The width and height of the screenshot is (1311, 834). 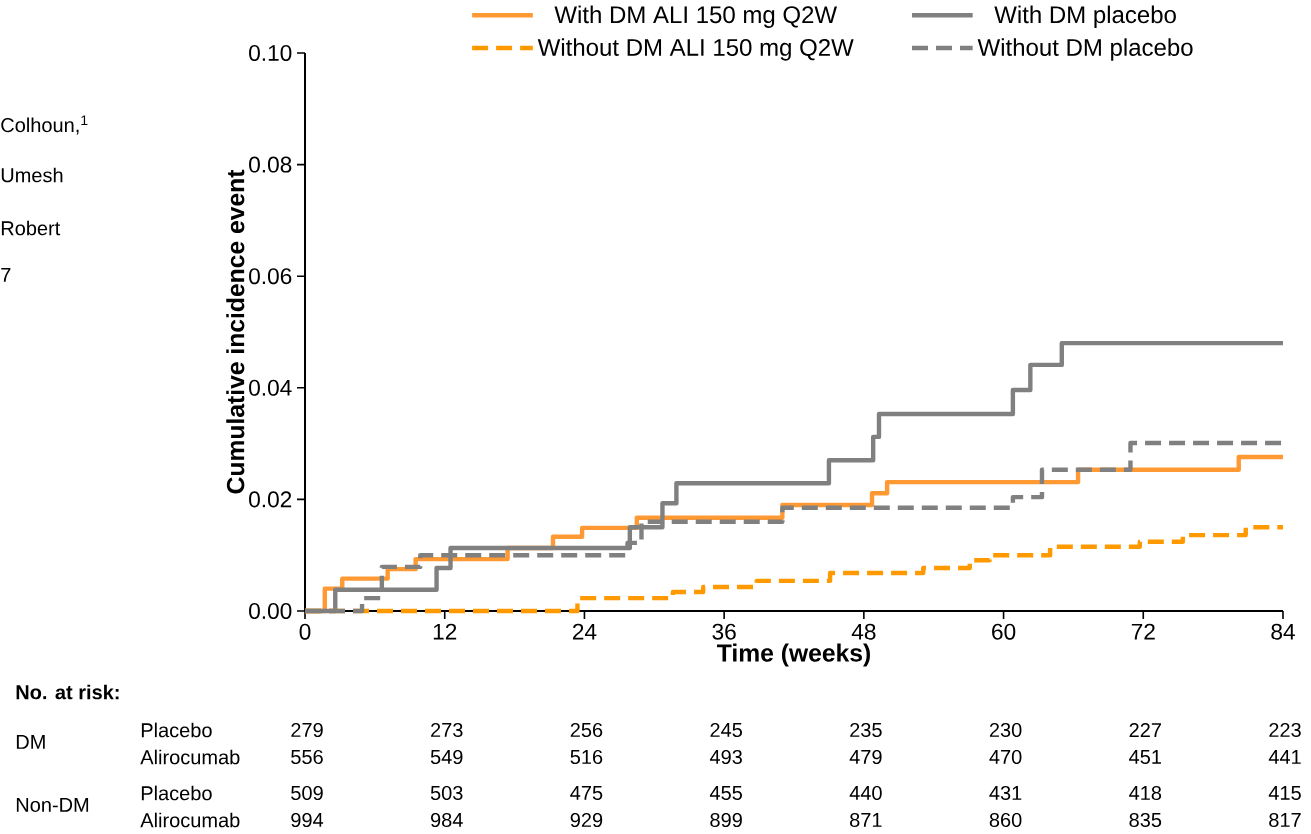 What do you see at coordinates (586, 730) in the screenshot?
I see `text: 256` at bounding box center [586, 730].